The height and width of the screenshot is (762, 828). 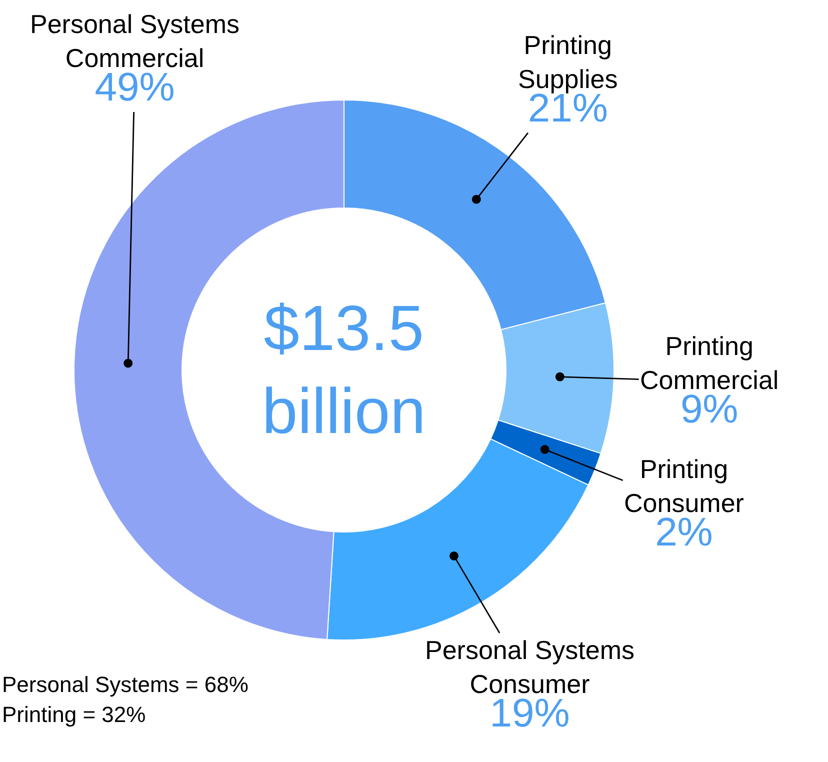 What do you see at coordinates (344, 370) in the screenshot?
I see `text: $13.5 billion` at bounding box center [344, 370].